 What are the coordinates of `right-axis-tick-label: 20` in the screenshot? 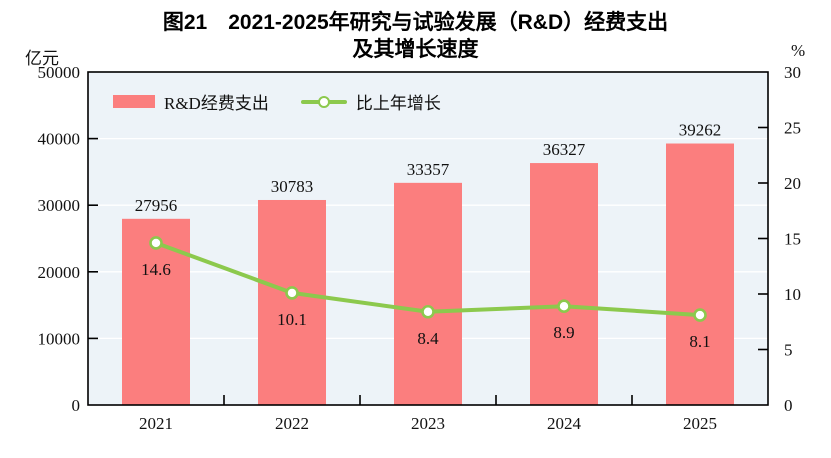 It's located at (792, 183).